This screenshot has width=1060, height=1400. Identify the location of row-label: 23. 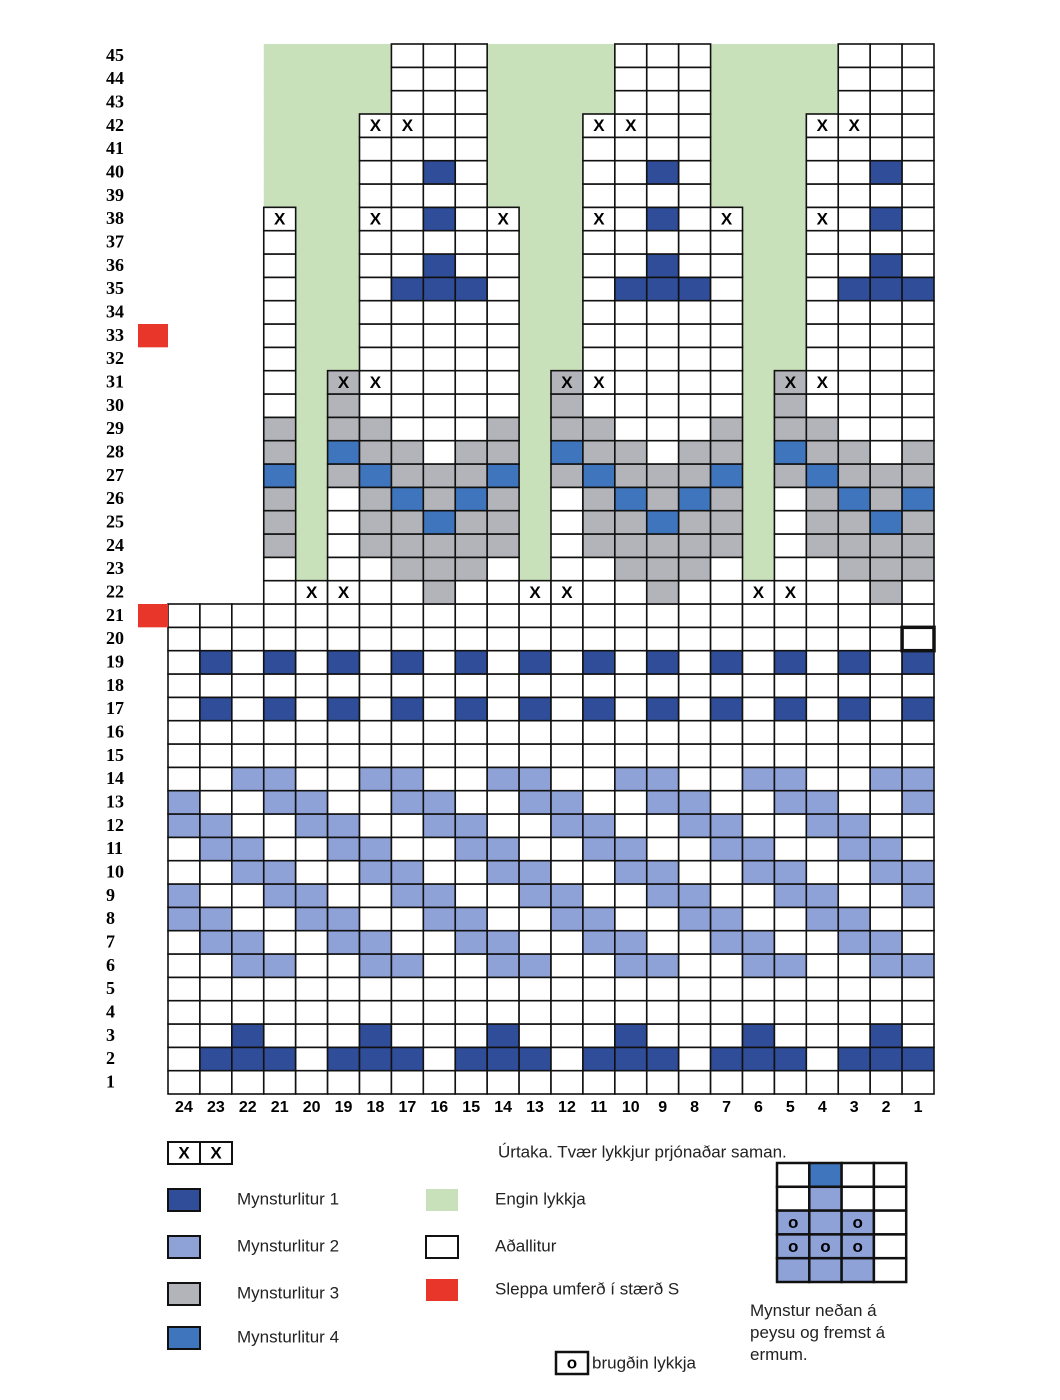
(115, 568).